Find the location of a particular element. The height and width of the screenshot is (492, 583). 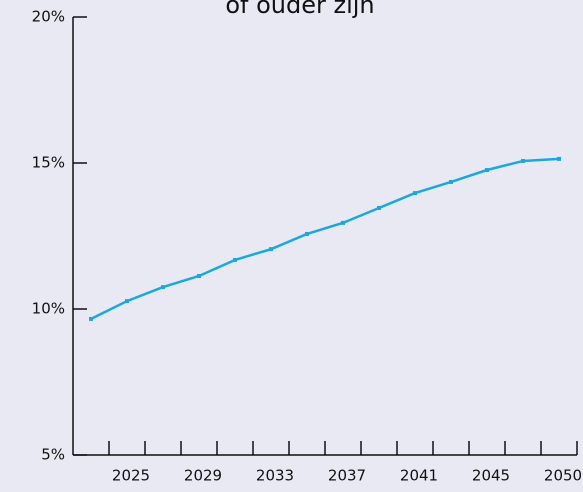

y-tick-label: 15% is located at coordinates (48, 163).